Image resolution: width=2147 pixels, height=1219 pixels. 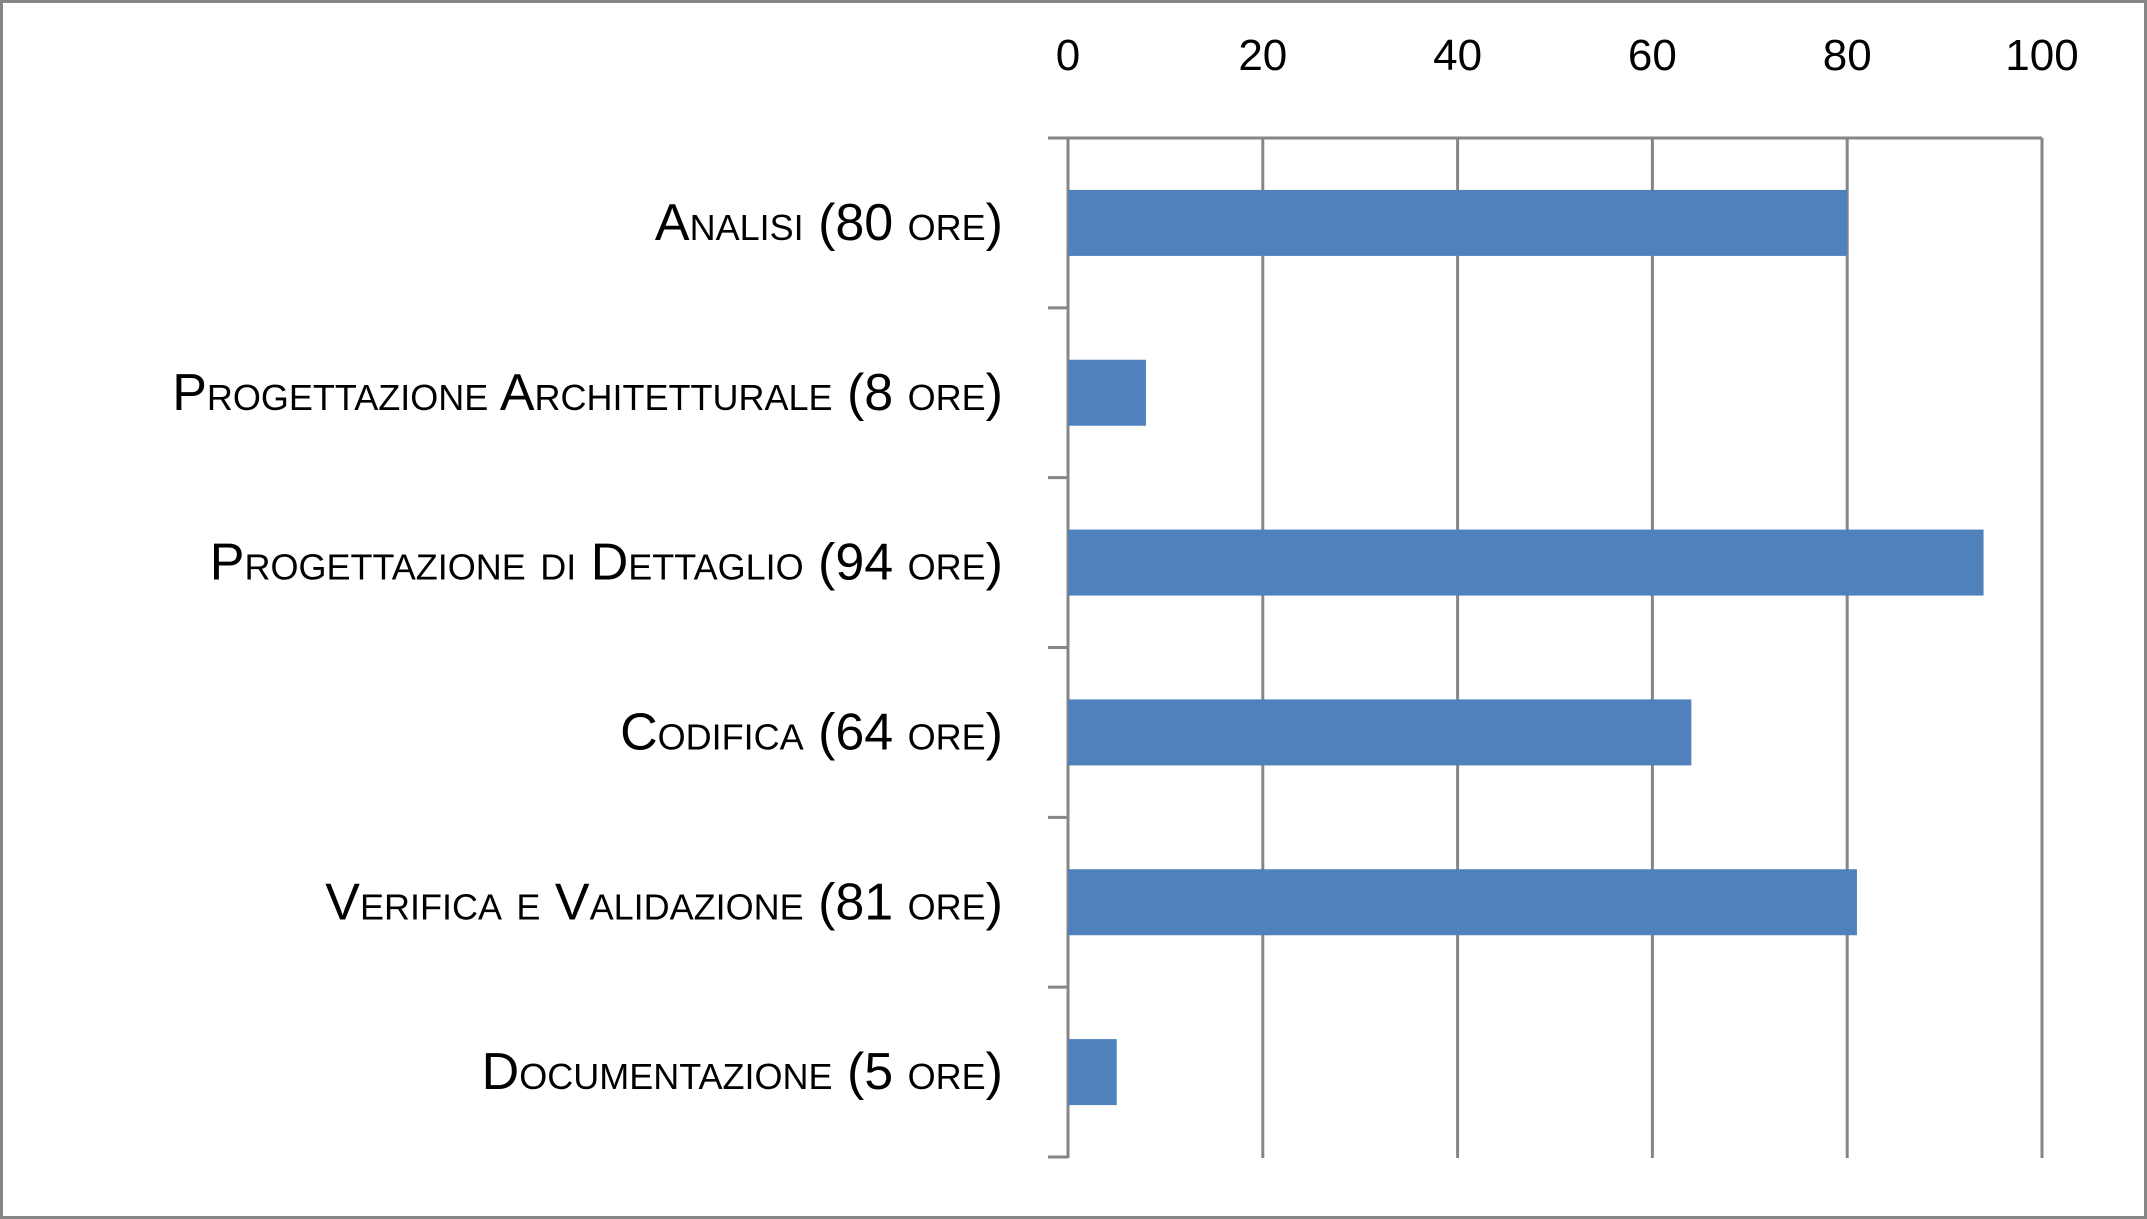 What do you see at coordinates (1068, 55) in the screenshot?
I see `x-tick-label: 0` at bounding box center [1068, 55].